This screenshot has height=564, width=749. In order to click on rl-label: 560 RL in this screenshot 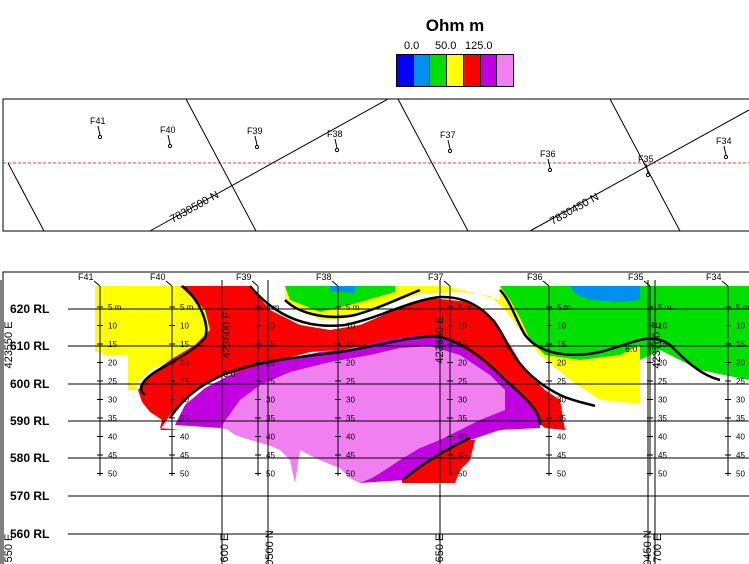, I will do `click(29, 534)`.